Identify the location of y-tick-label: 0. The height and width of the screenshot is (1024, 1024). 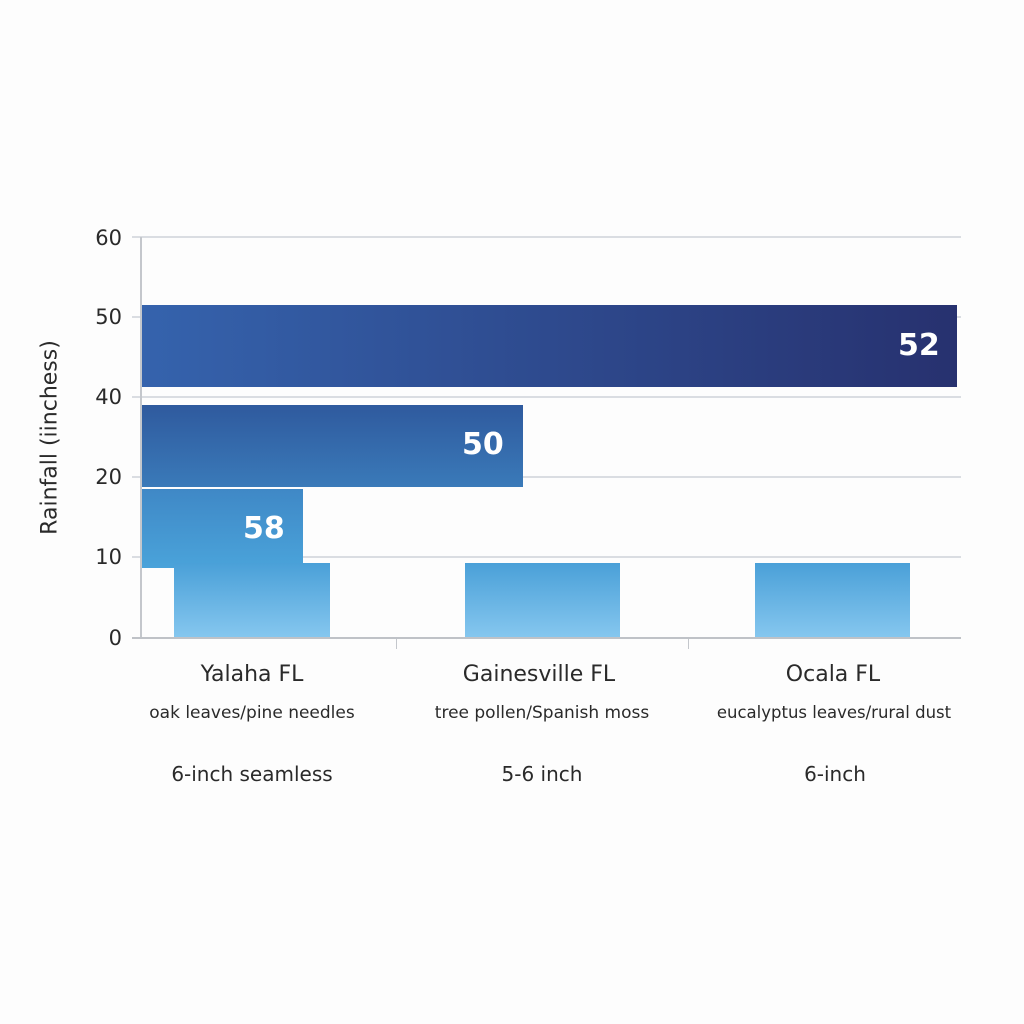
(115, 638).